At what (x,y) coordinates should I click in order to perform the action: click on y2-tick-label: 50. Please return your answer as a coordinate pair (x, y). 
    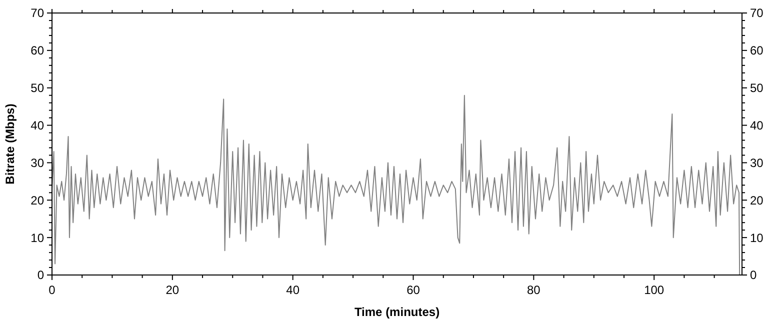
    Looking at the image, I should click on (757, 88).